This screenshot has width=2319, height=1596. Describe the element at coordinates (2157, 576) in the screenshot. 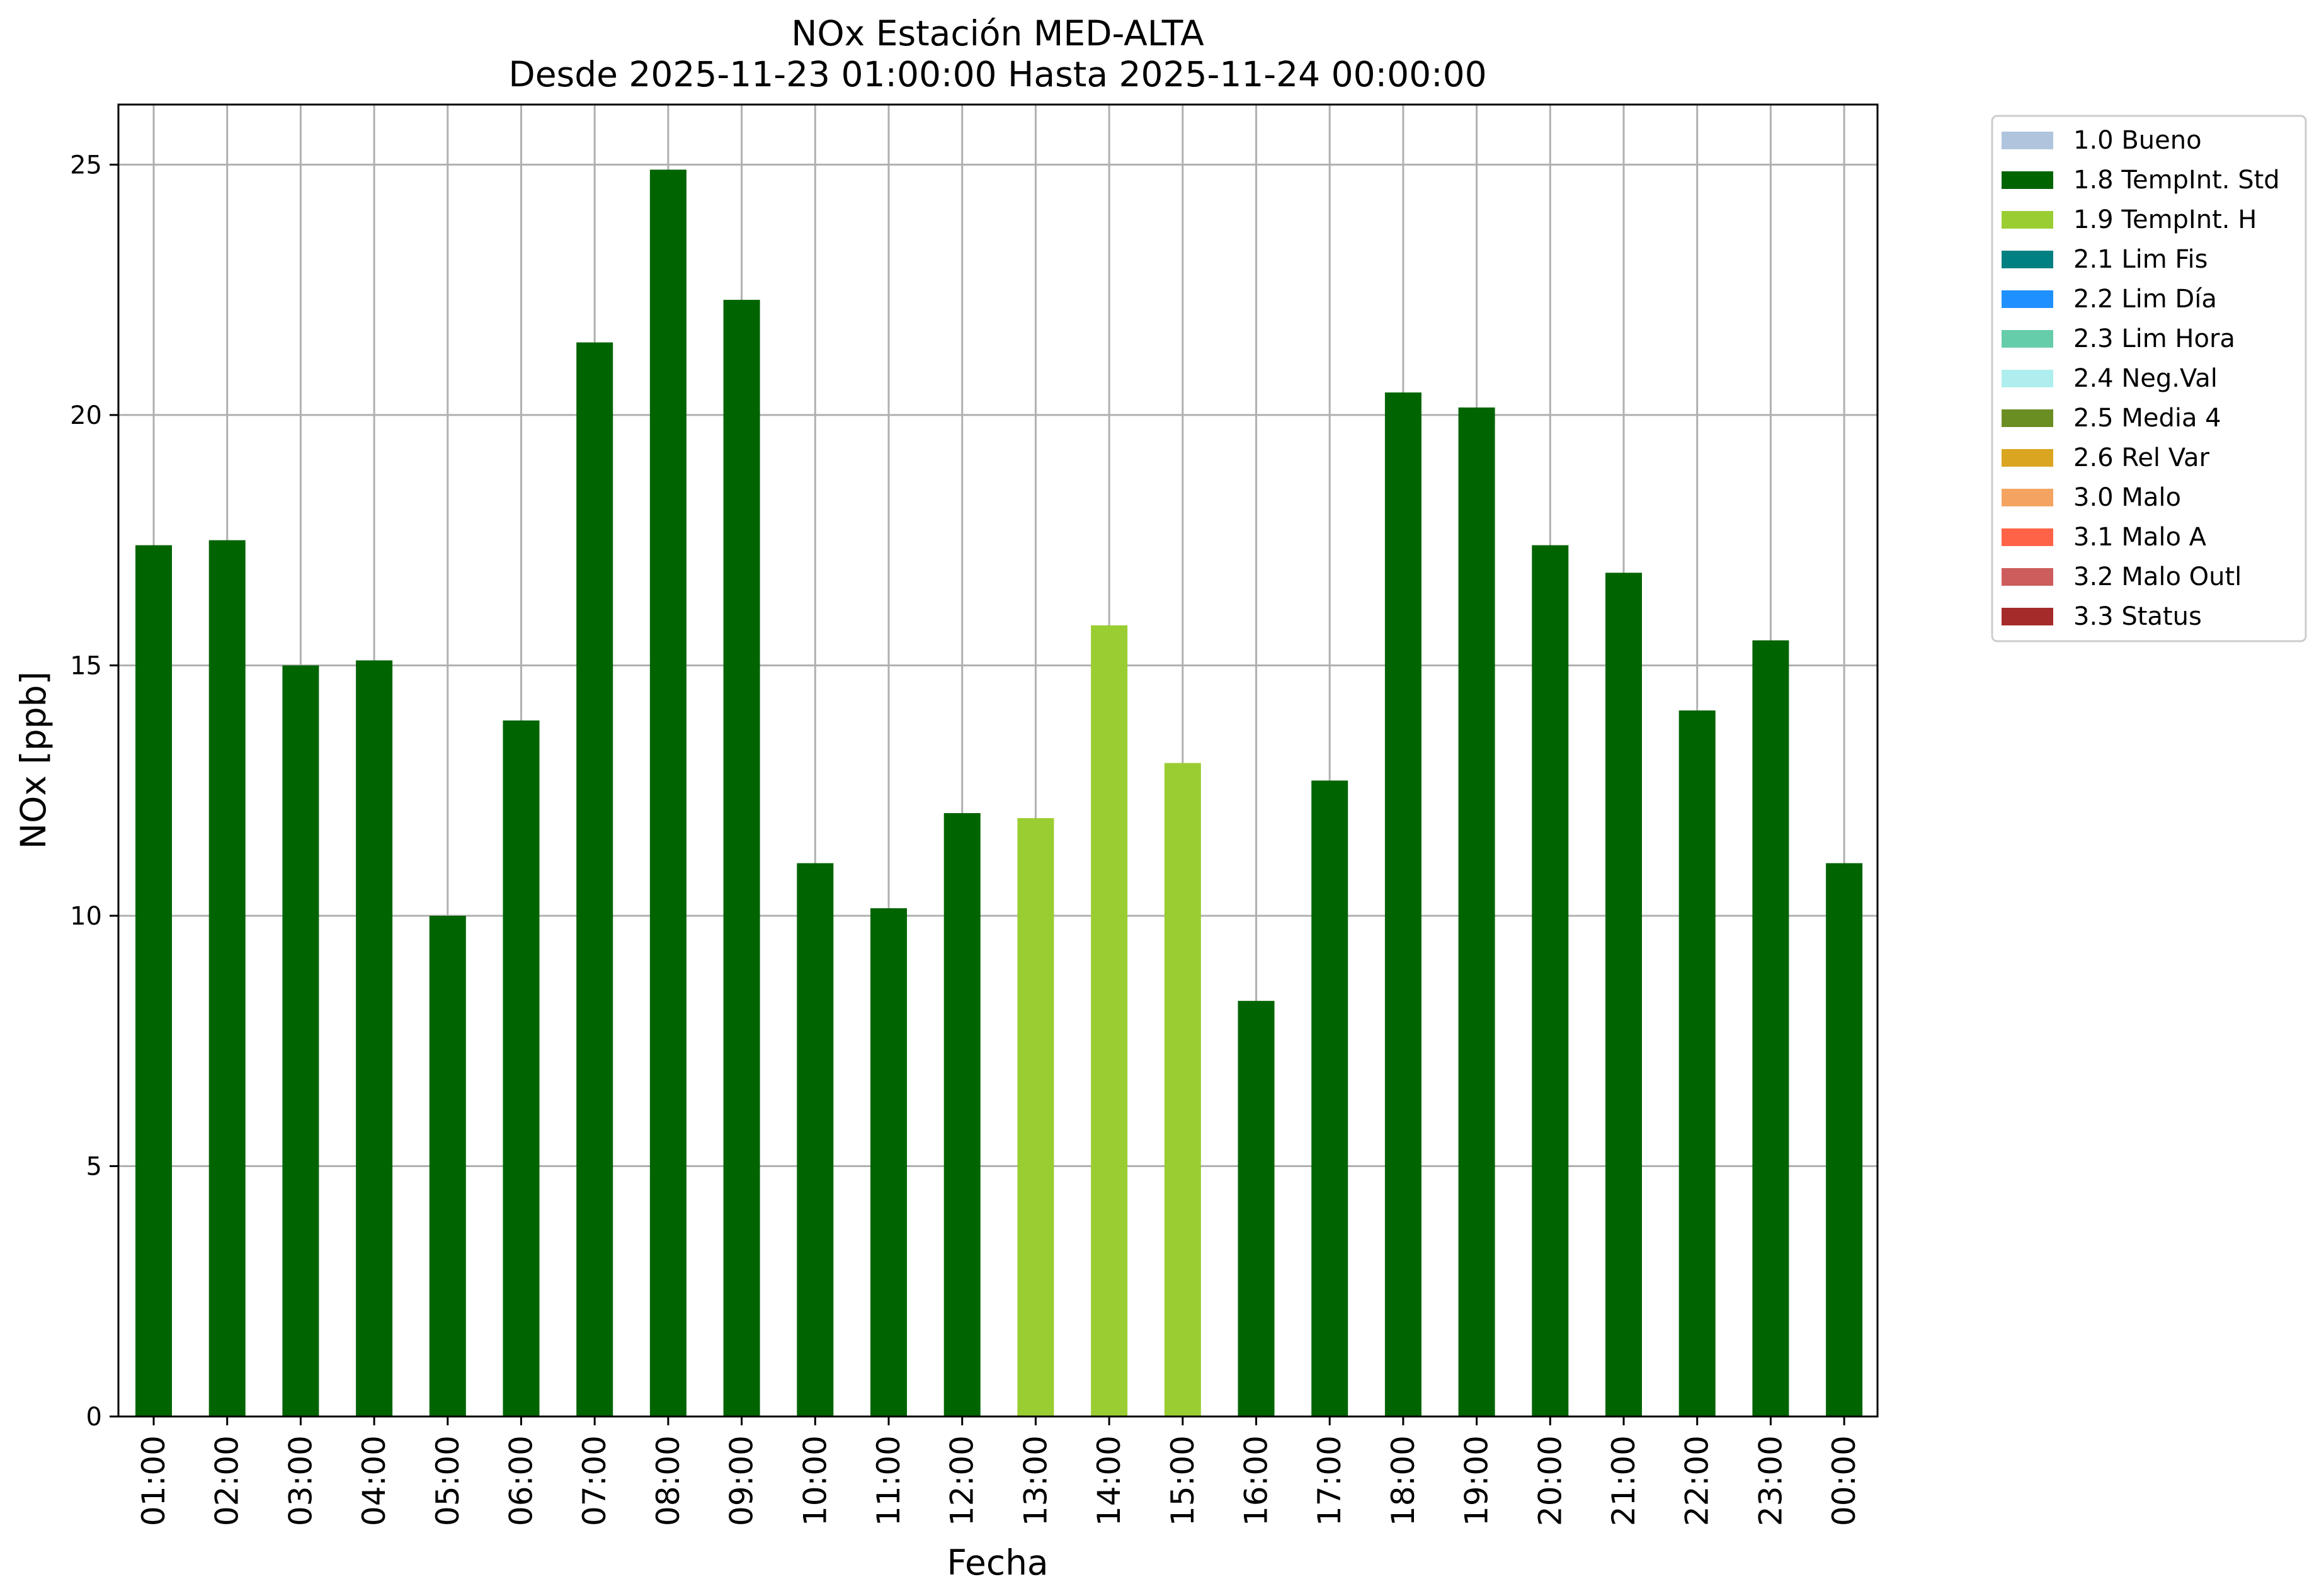

I see `legend-label-3.2: 3.2 Malo Outl` at that location.